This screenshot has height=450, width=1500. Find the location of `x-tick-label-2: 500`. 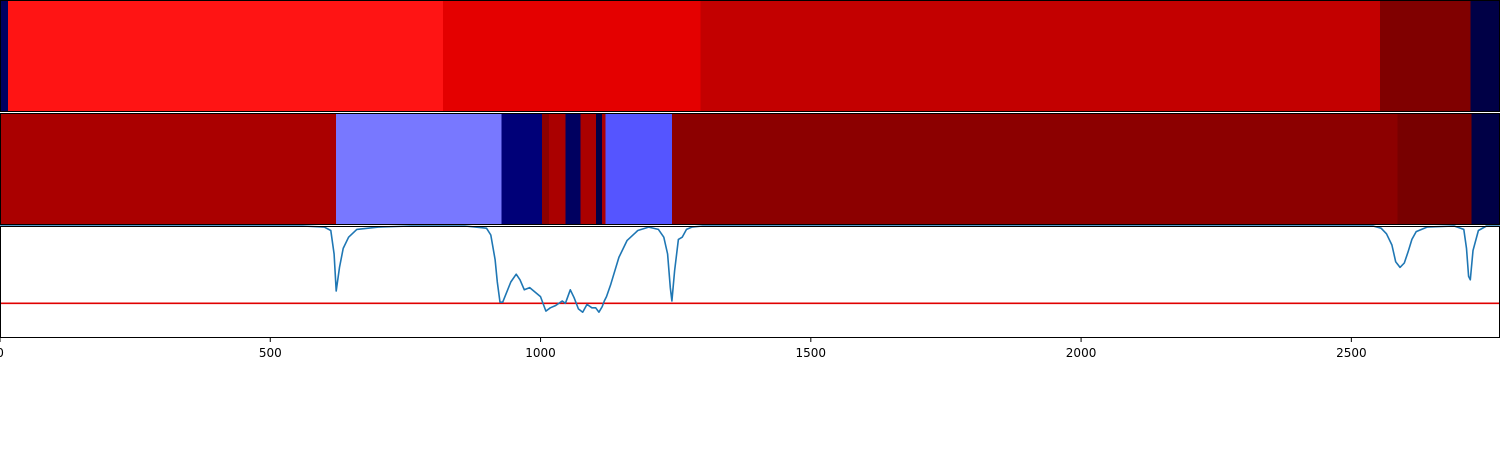

x-tick-label-2: 500 is located at coordinates (270, 353).